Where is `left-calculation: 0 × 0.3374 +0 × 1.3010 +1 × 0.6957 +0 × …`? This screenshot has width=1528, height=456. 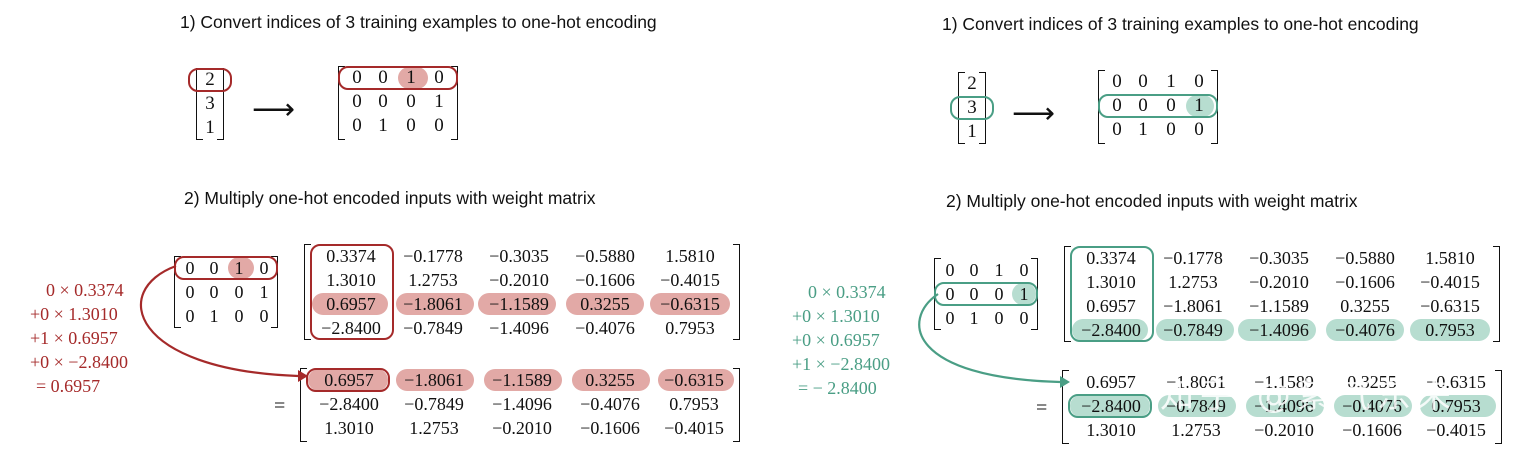
left-calculation: 0 × 0.3374 +0 × 1.3010 +1 × 0.6957 +0 × … is located at coordinates (79, 338).